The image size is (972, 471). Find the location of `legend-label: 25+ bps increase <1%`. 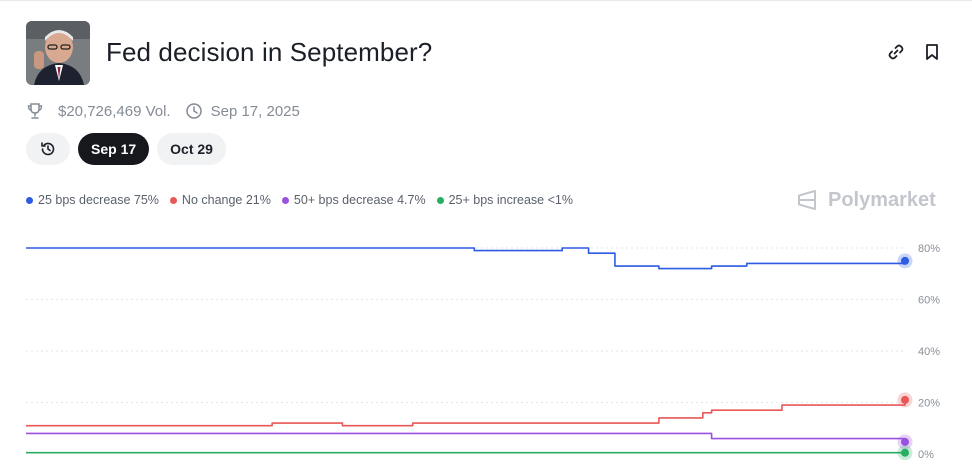

legend-label: 25+ bps increase <1% is located at coordinates (510, 200).